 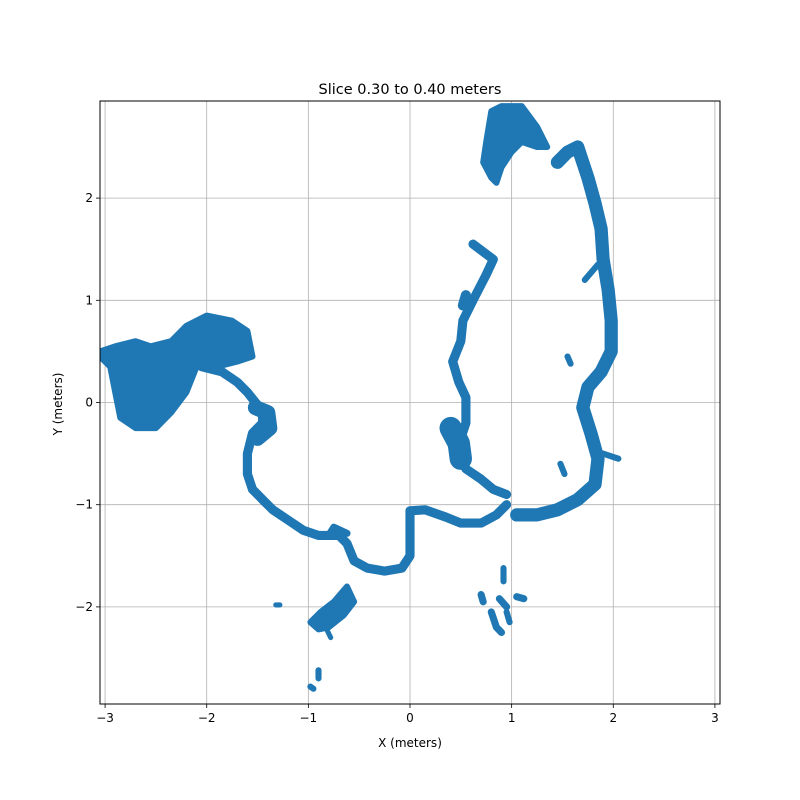 What do you see at coordinates (410, 90) in the screenshot?
I see `chart-title: Slice 0.30 to 0.40 meters` at bounding box center [410, 90].